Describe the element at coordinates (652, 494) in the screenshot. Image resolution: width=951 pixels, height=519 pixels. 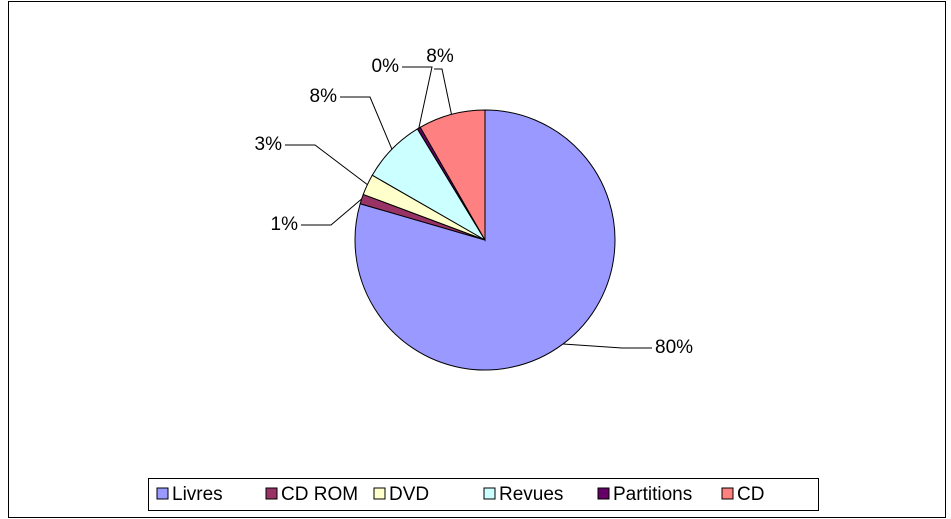
I see `legend-label: Partitions` at that location.